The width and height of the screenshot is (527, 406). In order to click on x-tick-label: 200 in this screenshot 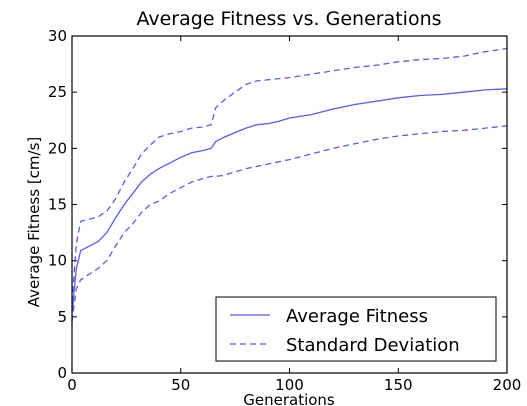, I will do `click(507, 385)`.